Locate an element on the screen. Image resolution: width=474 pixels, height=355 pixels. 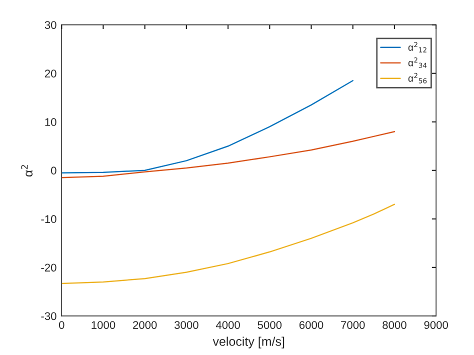
y-tick-label: -30 is located at coordinates (48, 316).